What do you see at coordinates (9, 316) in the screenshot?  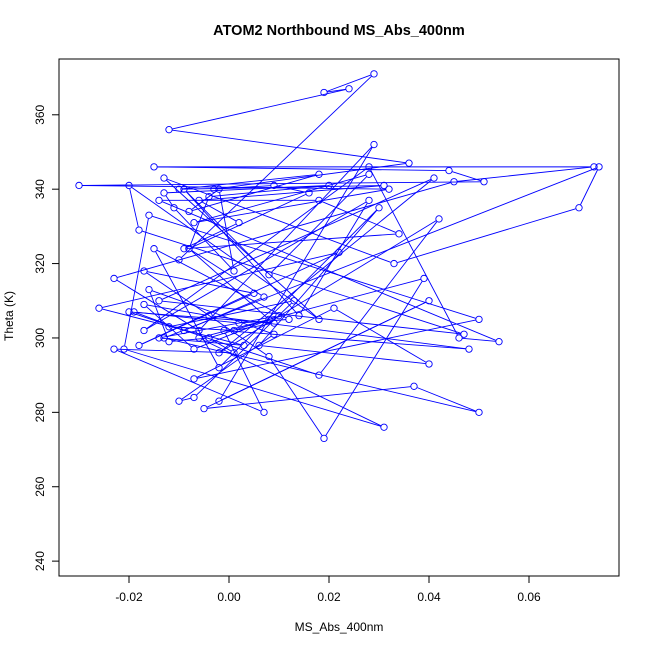 I see `y-axis-label: Theta (K)` at bounding box center [9, 316].